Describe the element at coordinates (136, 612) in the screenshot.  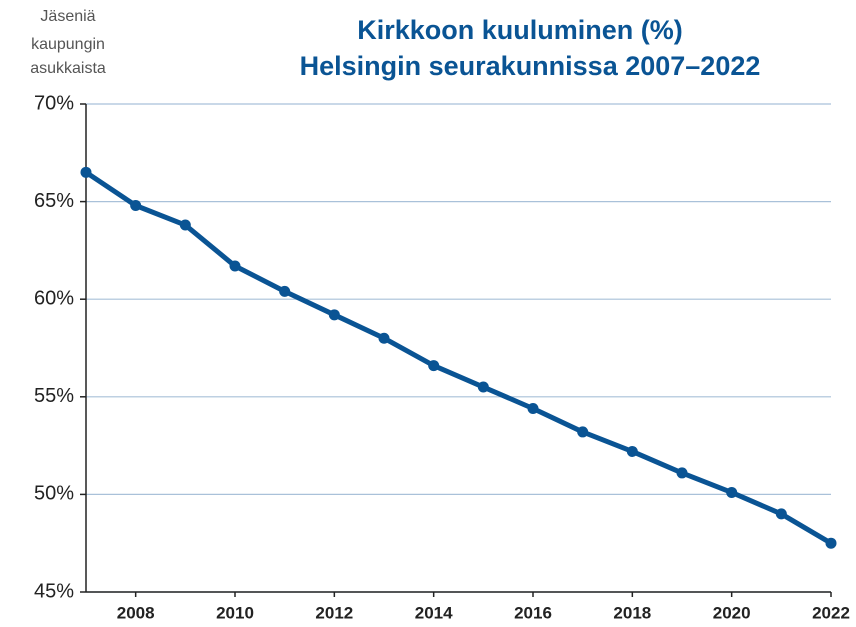
I see `x-tick-label: 2008` at that location.